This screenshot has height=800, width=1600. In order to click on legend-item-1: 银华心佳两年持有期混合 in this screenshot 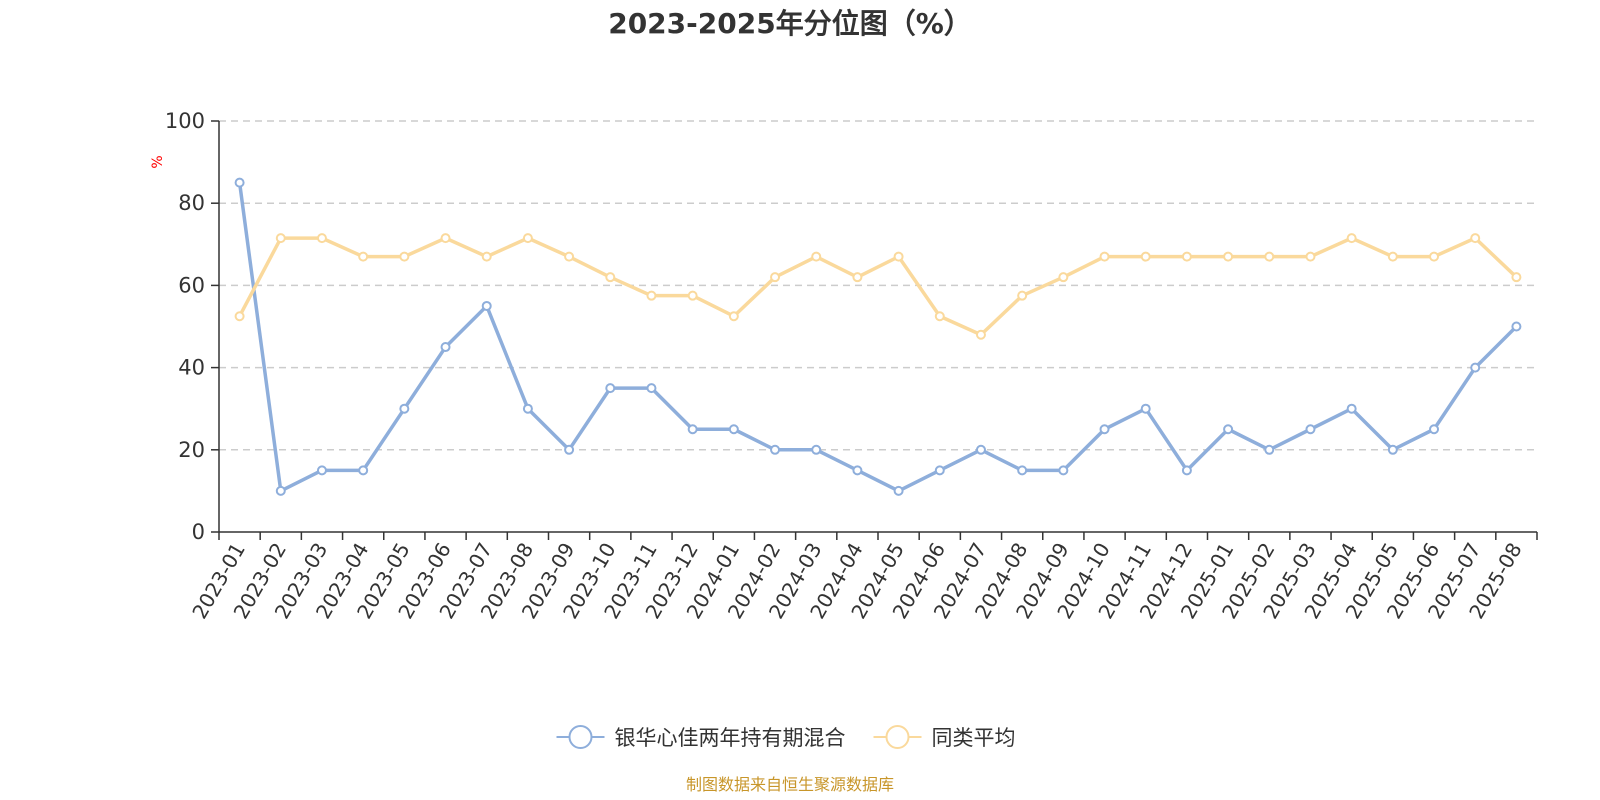, I will do `click(701, 737)`.